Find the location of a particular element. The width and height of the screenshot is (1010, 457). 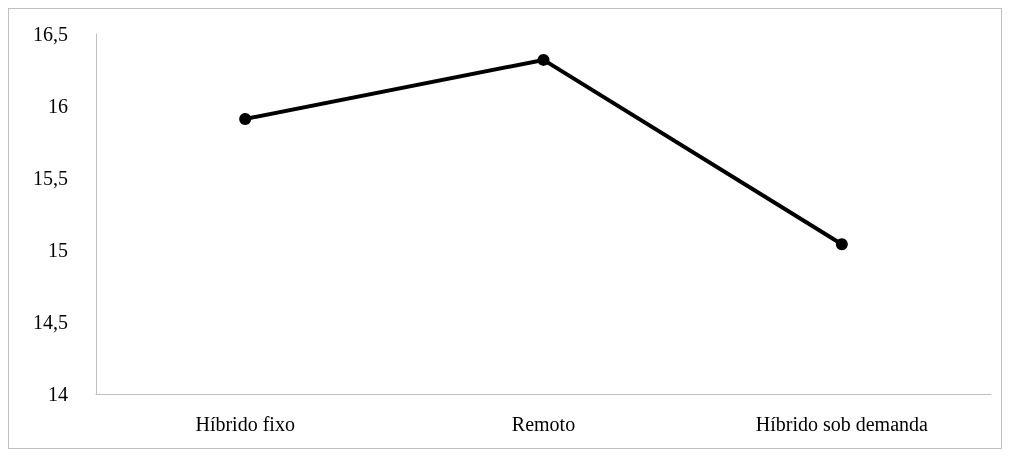

x-tick-label: Remoto is located at coordinates (543, 424).